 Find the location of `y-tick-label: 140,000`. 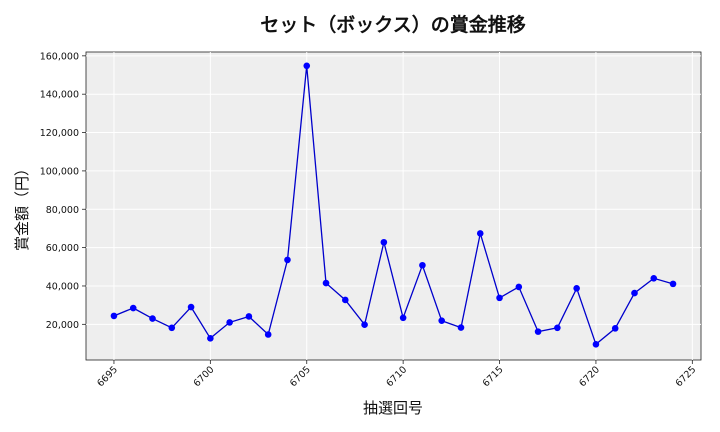

y-tick-label: 140,000 is located at coordinates (59, 95).